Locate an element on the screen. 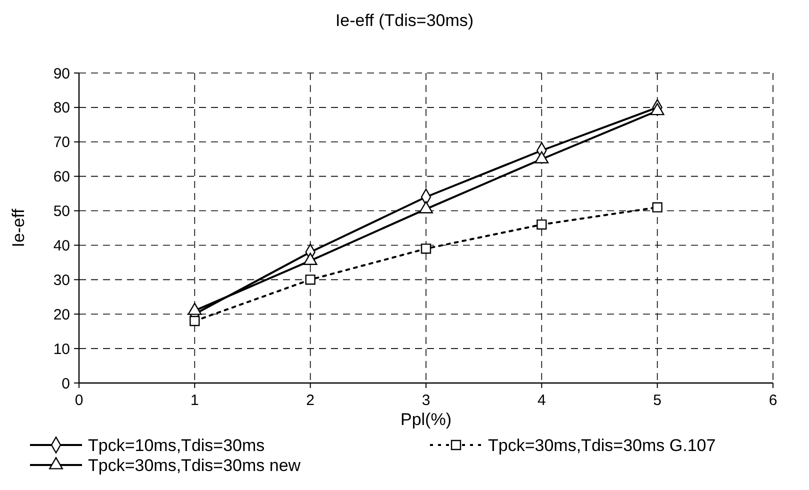 This screenshot has height=490, width=809. y-tick-label: 60 is located at coordinates (61, 177).